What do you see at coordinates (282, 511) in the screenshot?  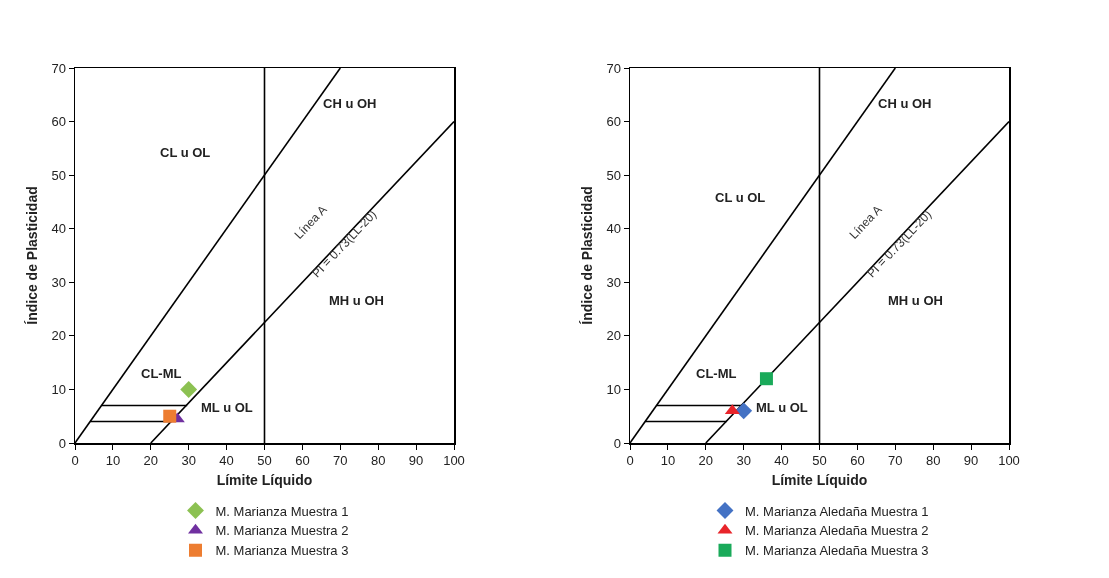 I see `legend-label: M. Marianza Muestra 1` at bounding box center [282, 511].